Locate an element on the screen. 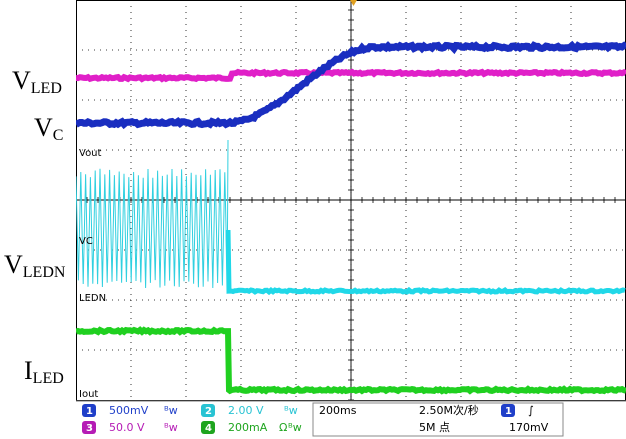  label-vledn: VLEDN is located at coordinates (35, 265).